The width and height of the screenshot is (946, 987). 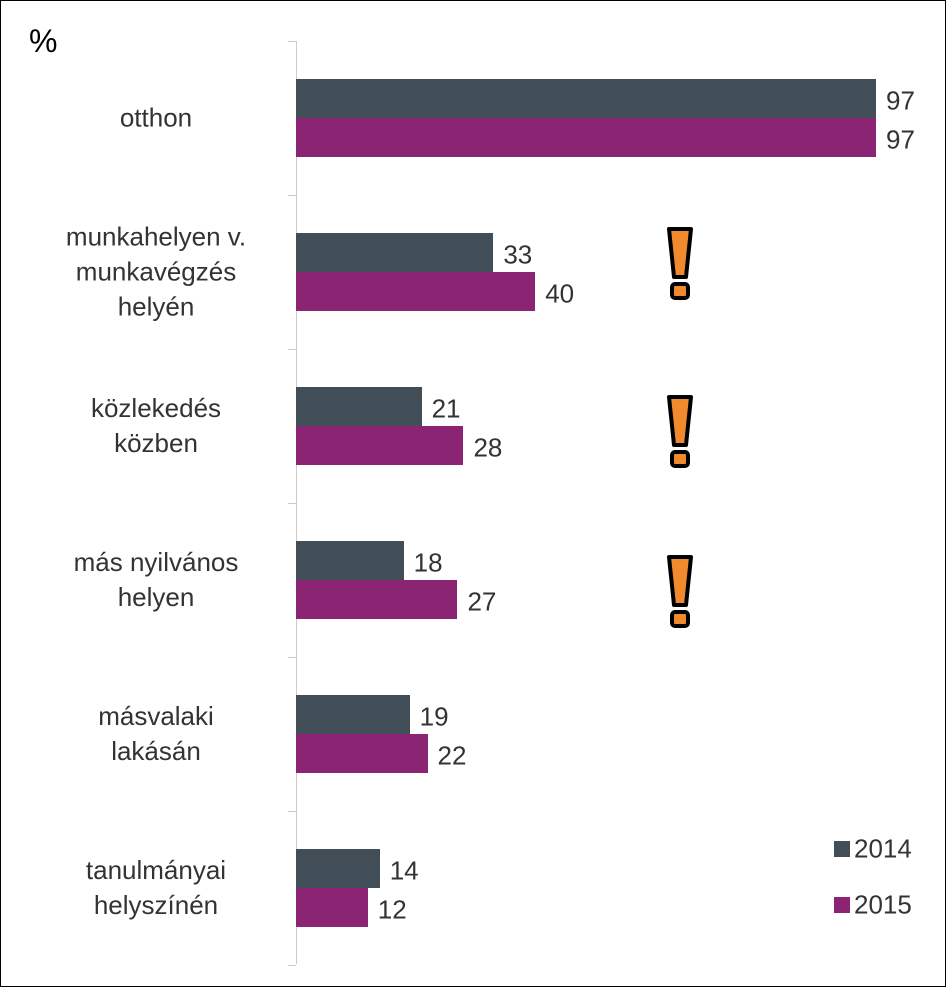 What do you see at coordinates (43, 41) in the screenshot?
I see `unit-label: %` at bounding box center [43, 41].